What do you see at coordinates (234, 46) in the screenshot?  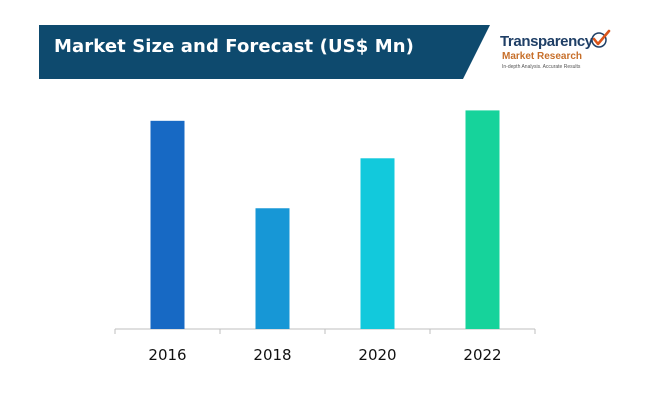 I see `chart-title: Market Size and Forecast (US$ Mn)` at bounding box center [234, 46].